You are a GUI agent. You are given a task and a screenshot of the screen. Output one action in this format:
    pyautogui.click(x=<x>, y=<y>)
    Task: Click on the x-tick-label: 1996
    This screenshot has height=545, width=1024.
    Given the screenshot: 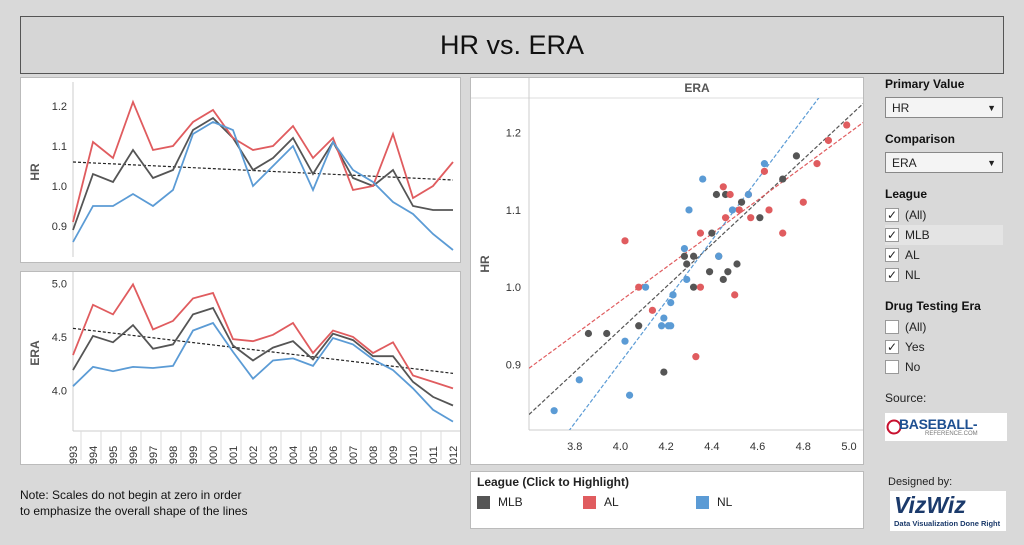 What is the action you would take?
    pyautogui.click(x=134, y=455)
    